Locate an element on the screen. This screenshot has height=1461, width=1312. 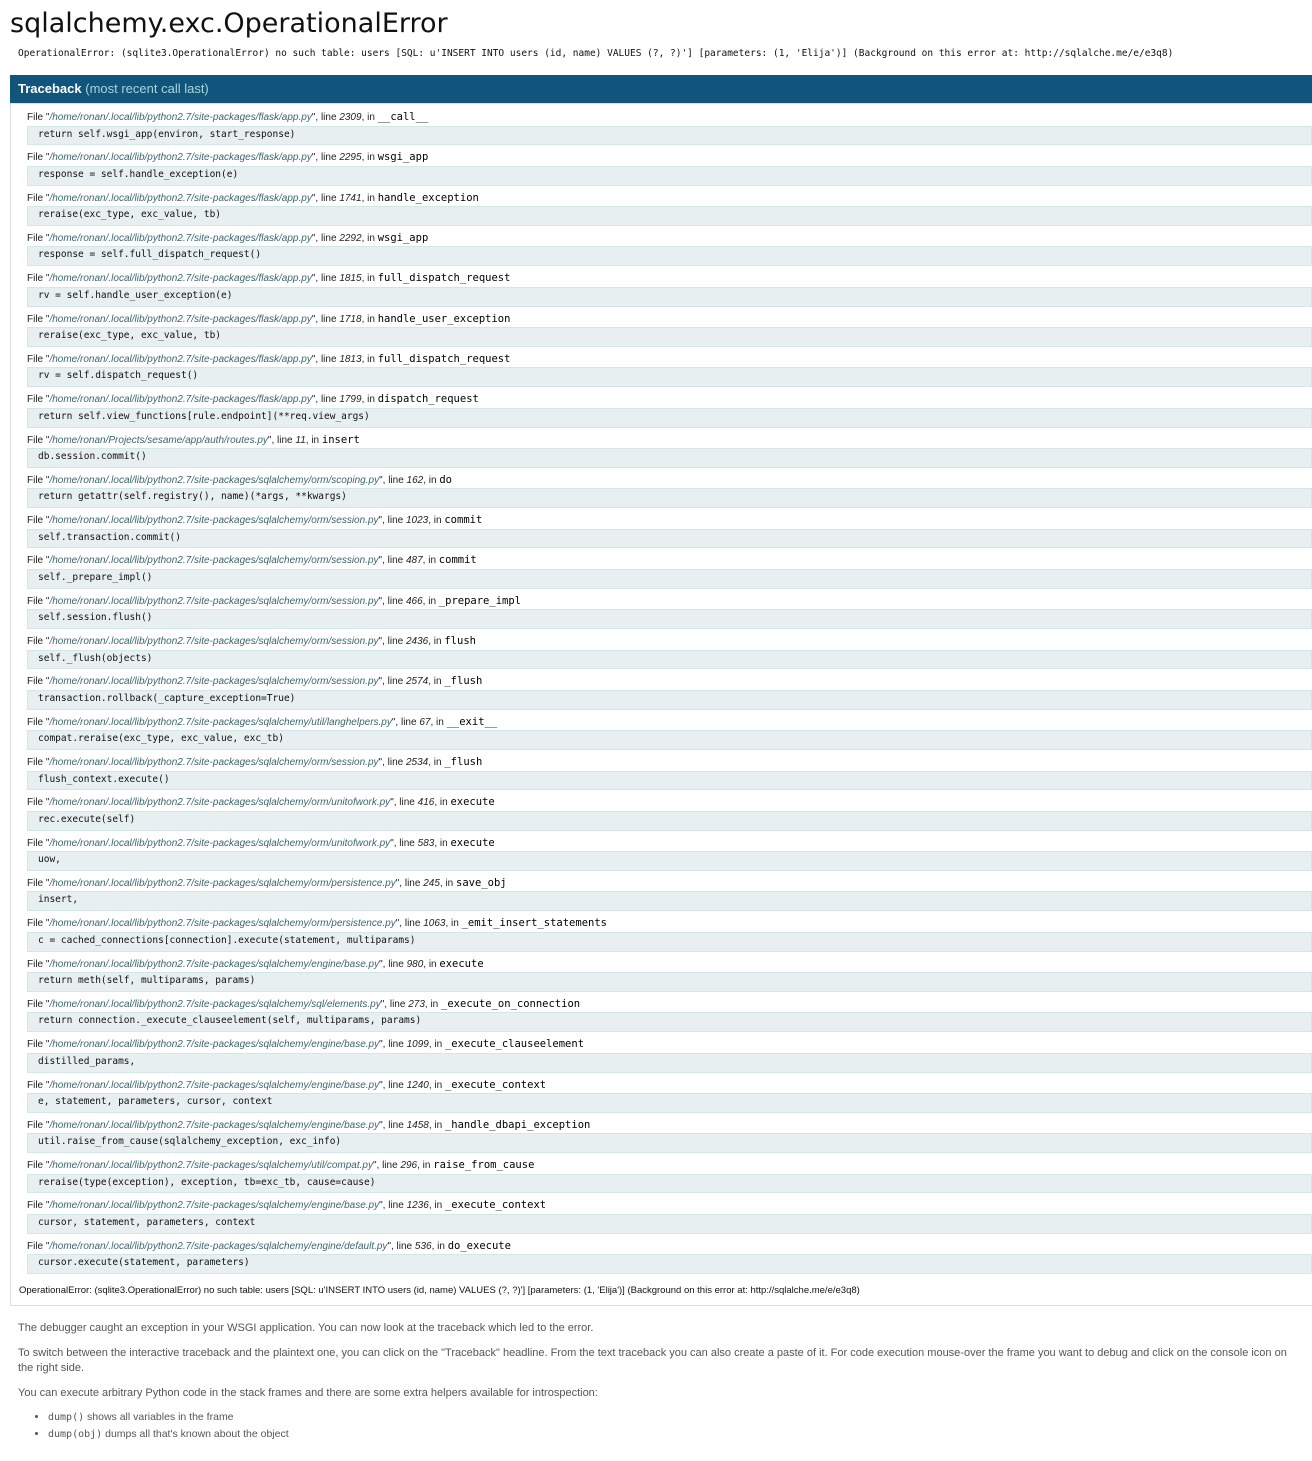
frame-source-line: db.session.commit() is located at coordinates (669, 458).